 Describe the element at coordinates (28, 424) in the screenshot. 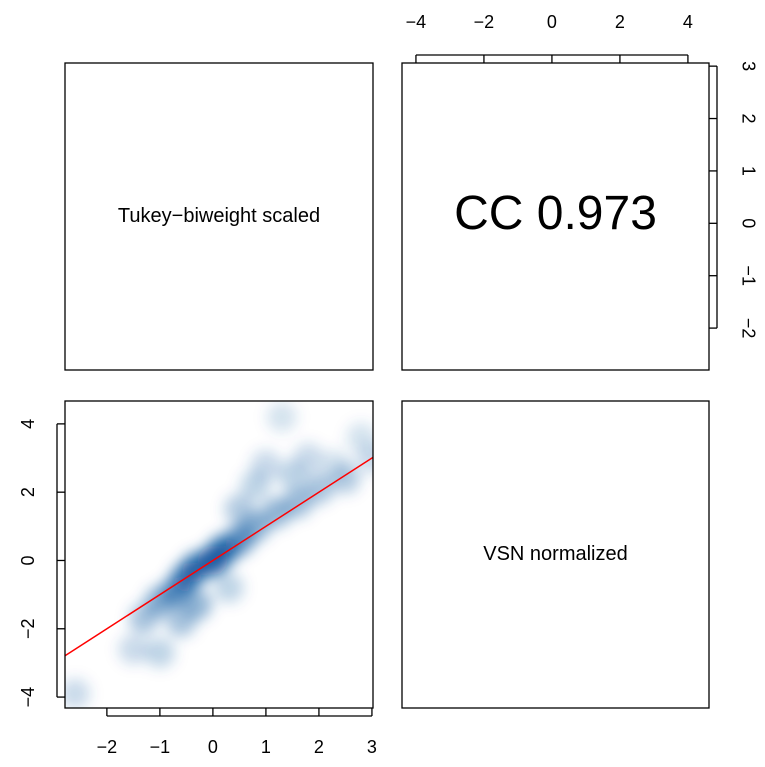

I see `y-tick-label: 4` at that location.